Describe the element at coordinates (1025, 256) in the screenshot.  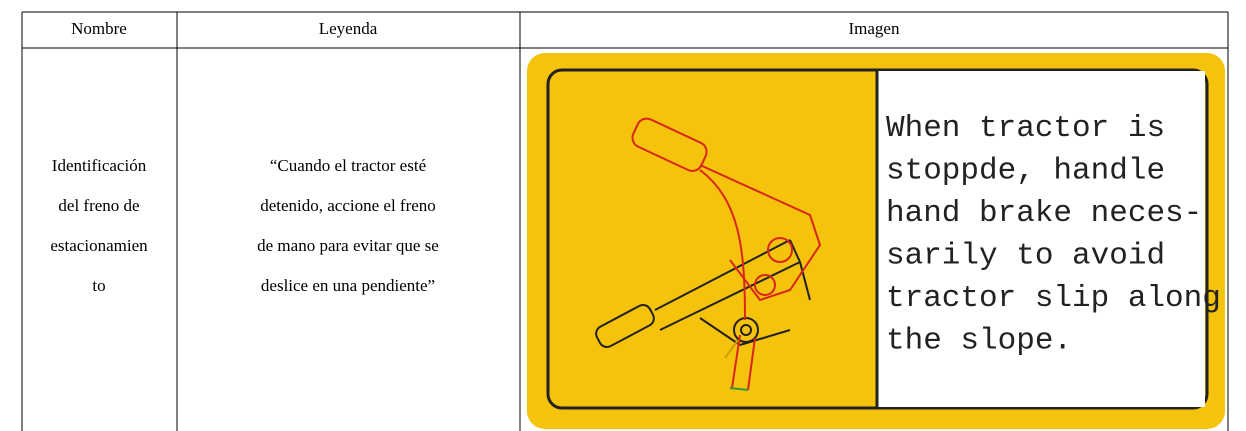
I see `sticker-text-line: sarily to avoid` at that location.